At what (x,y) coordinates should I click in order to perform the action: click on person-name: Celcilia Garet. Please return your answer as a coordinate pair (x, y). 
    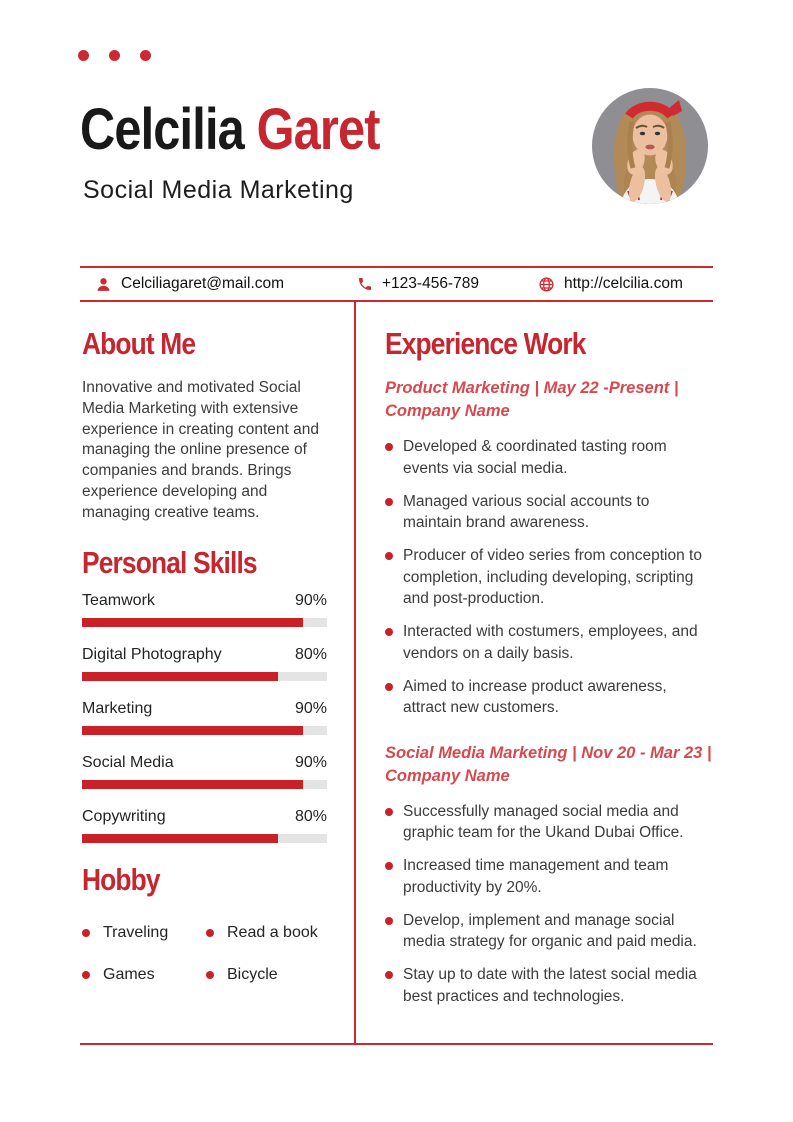
    Looking at the image, I should click on (230, 129).